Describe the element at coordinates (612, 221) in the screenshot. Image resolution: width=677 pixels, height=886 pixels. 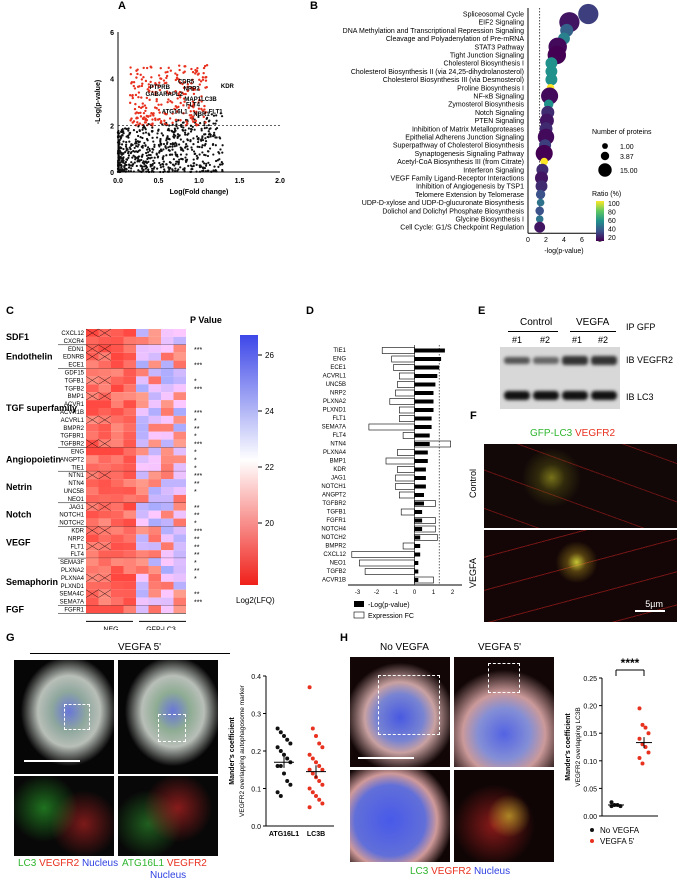
I see `ratio-tick: 60` at that location.